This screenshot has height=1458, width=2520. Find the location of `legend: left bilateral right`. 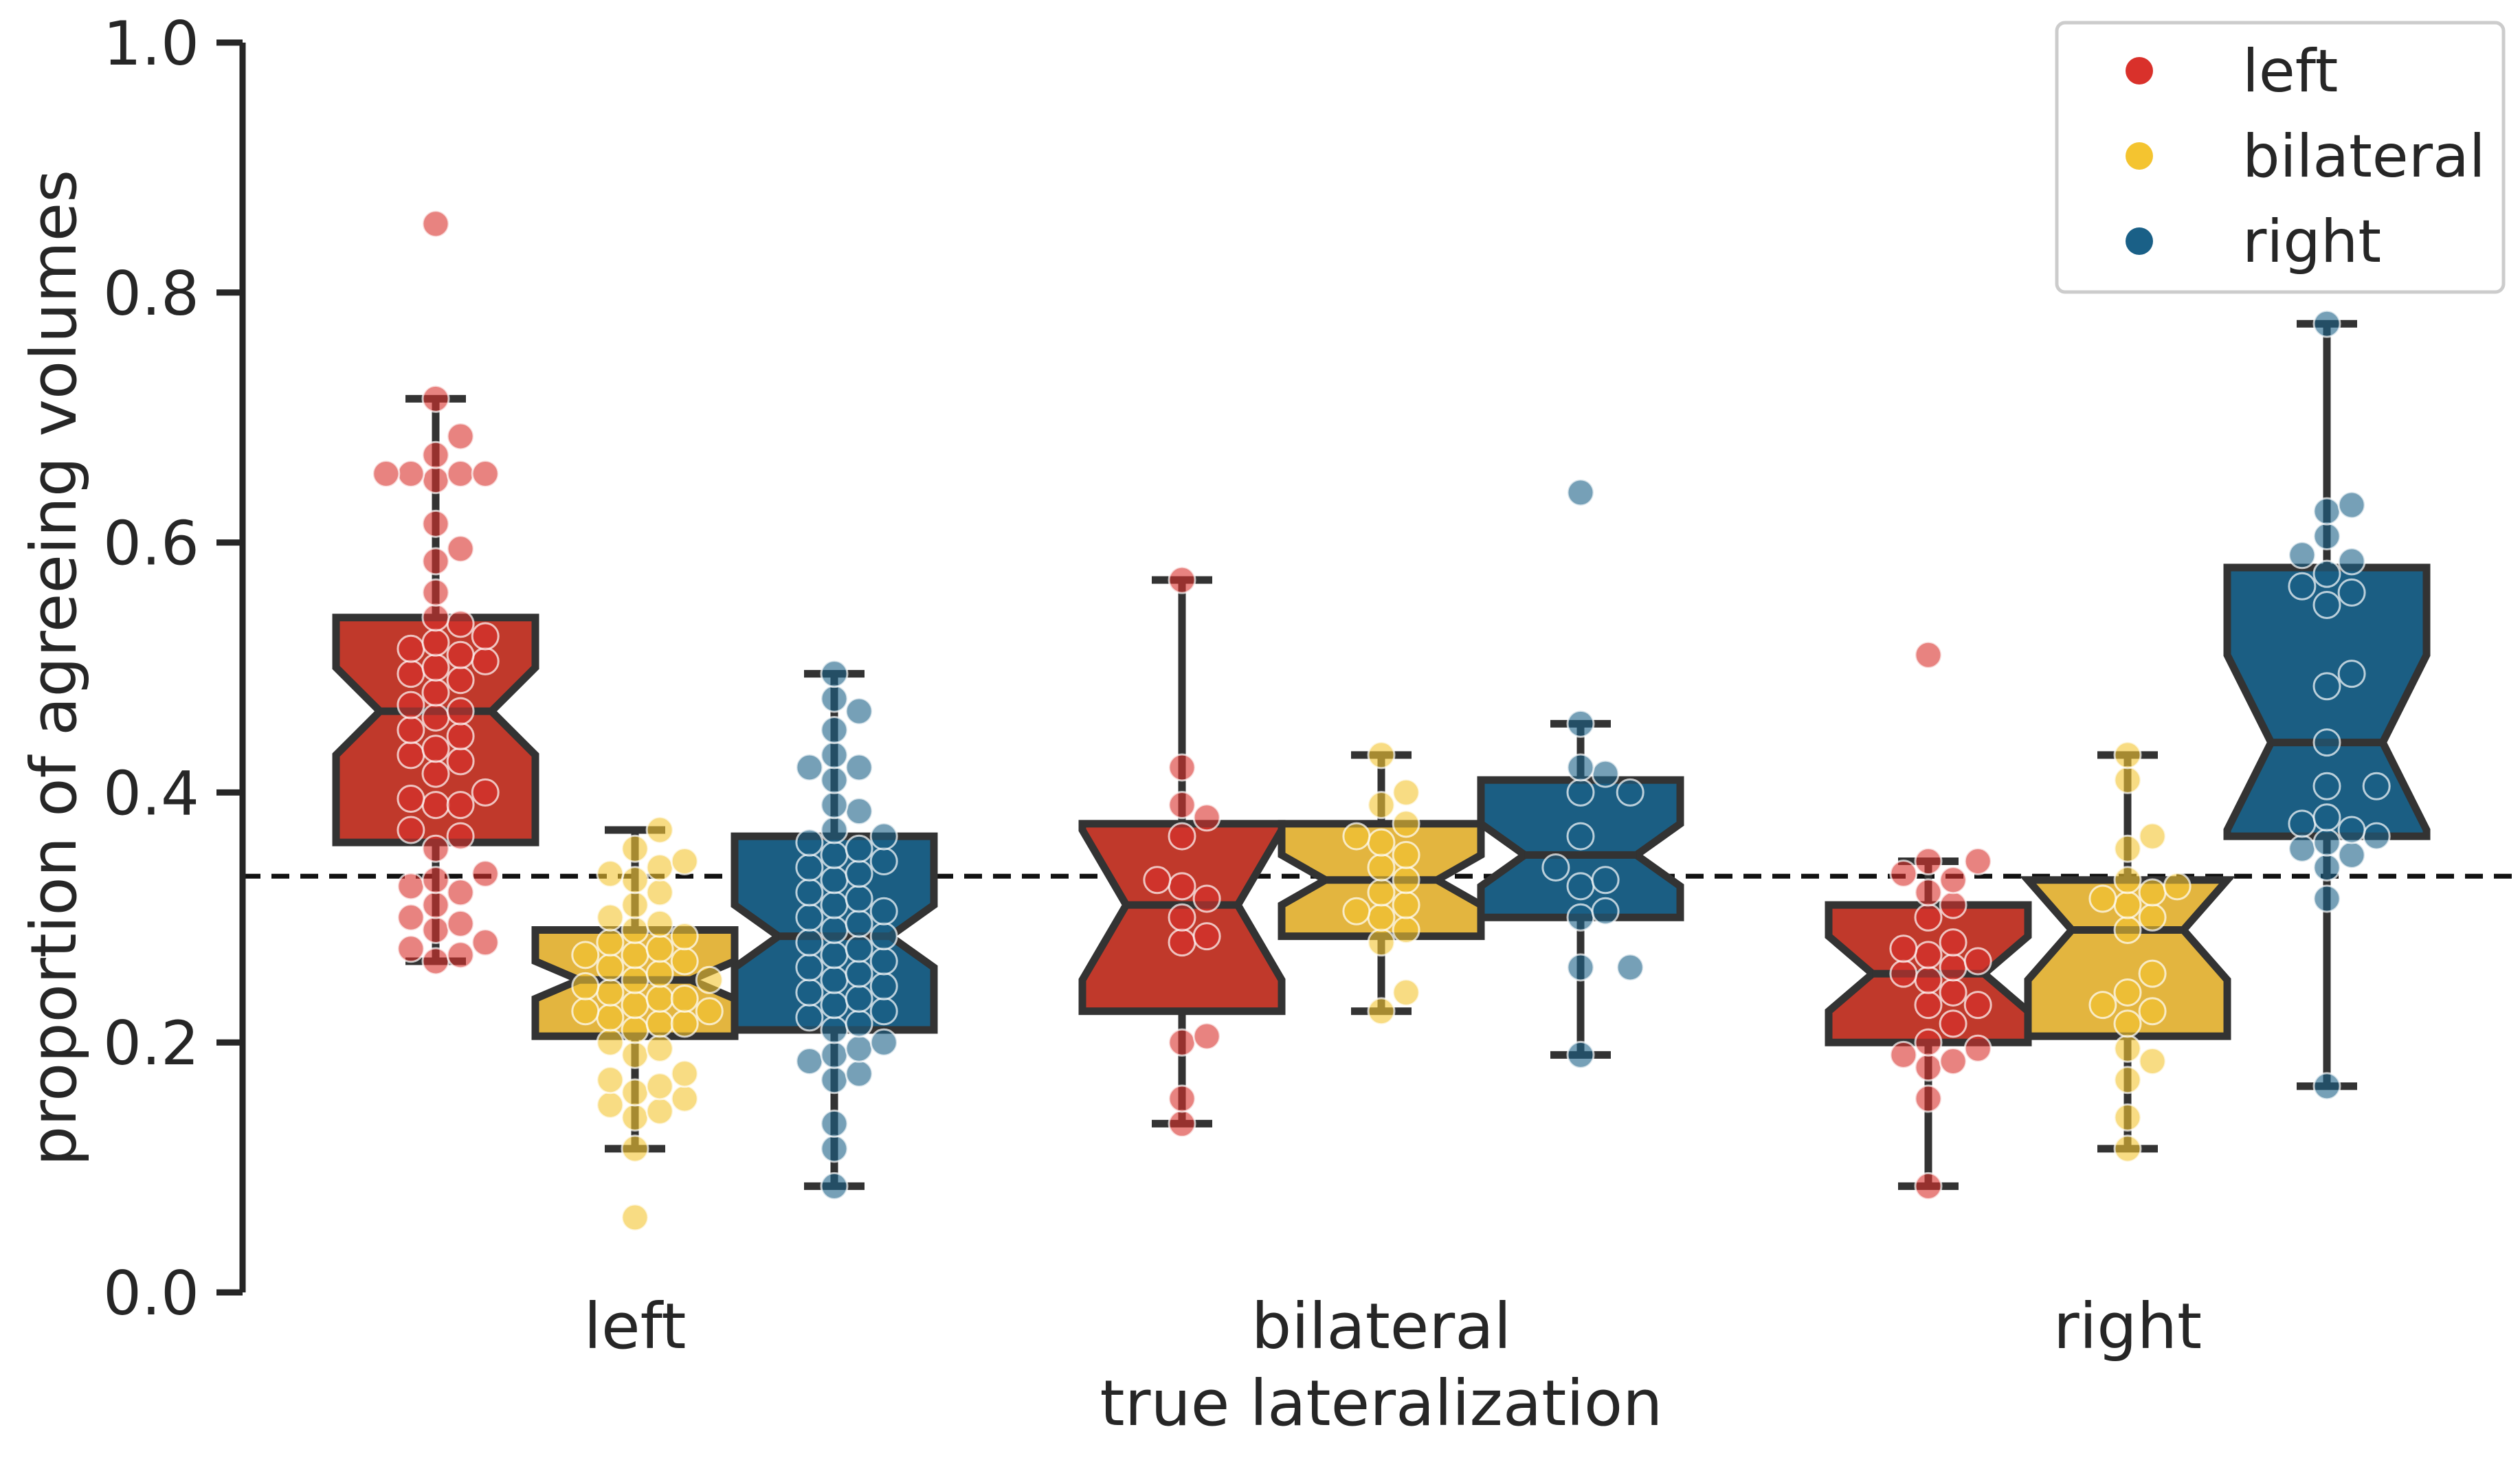

legend: left bilateral right is located at coordinates (2280, 158).